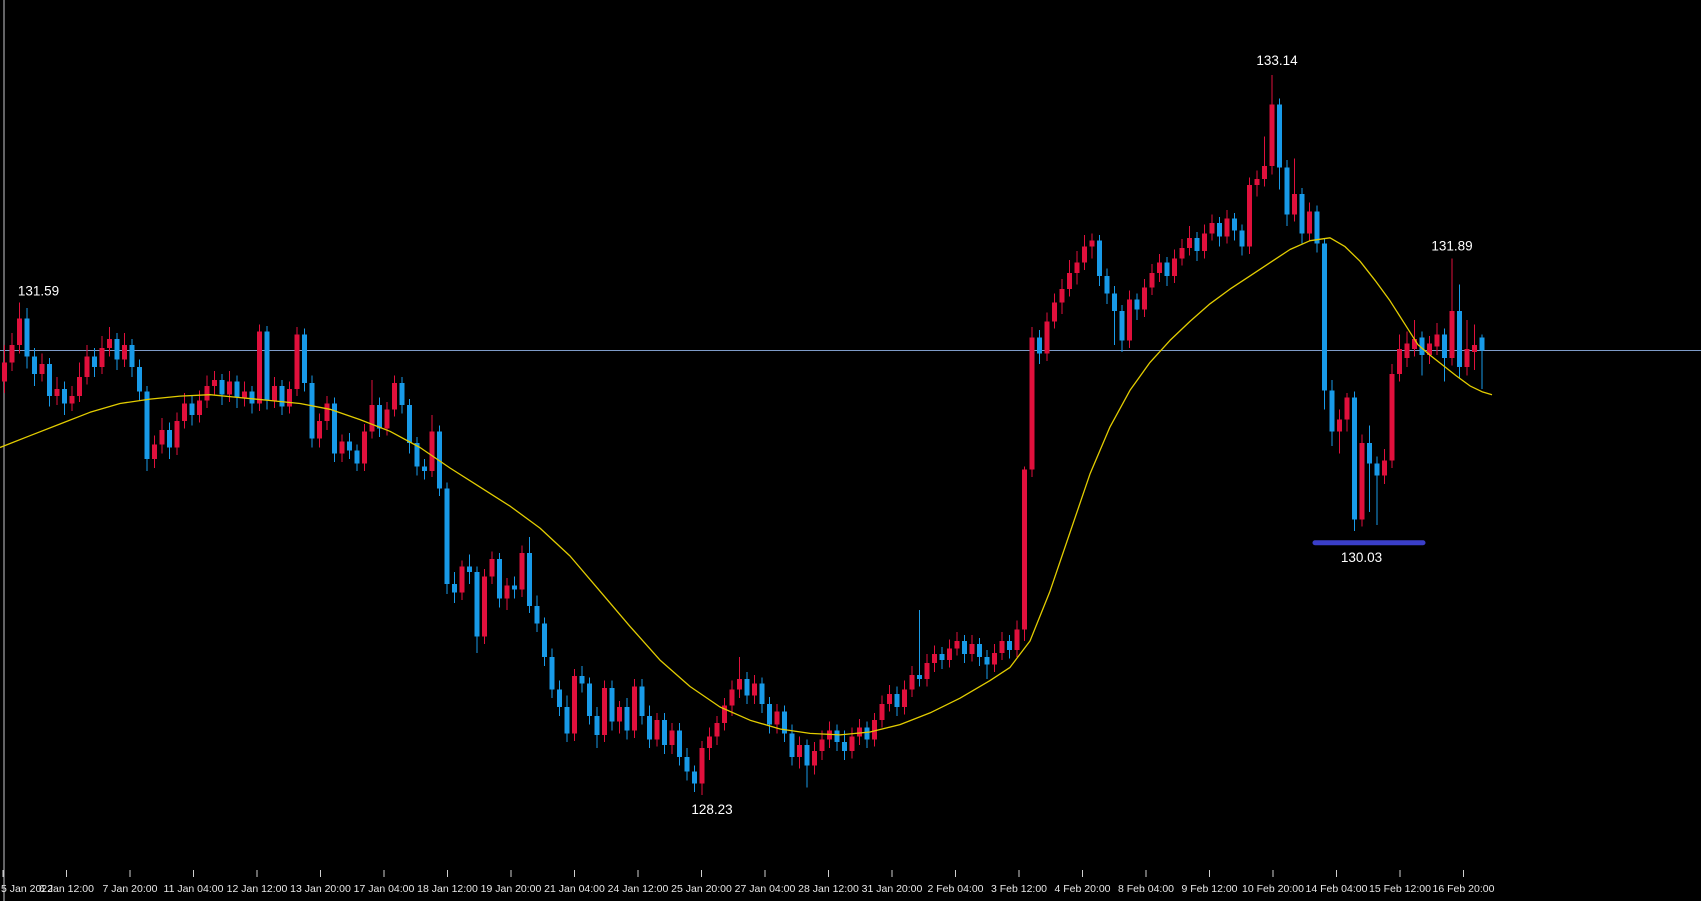  What do you see at coordinates (66, 889) in the screenshot?
I see `time-axis-label: 6 Jan 12:00` at bounding box center [66, 889].